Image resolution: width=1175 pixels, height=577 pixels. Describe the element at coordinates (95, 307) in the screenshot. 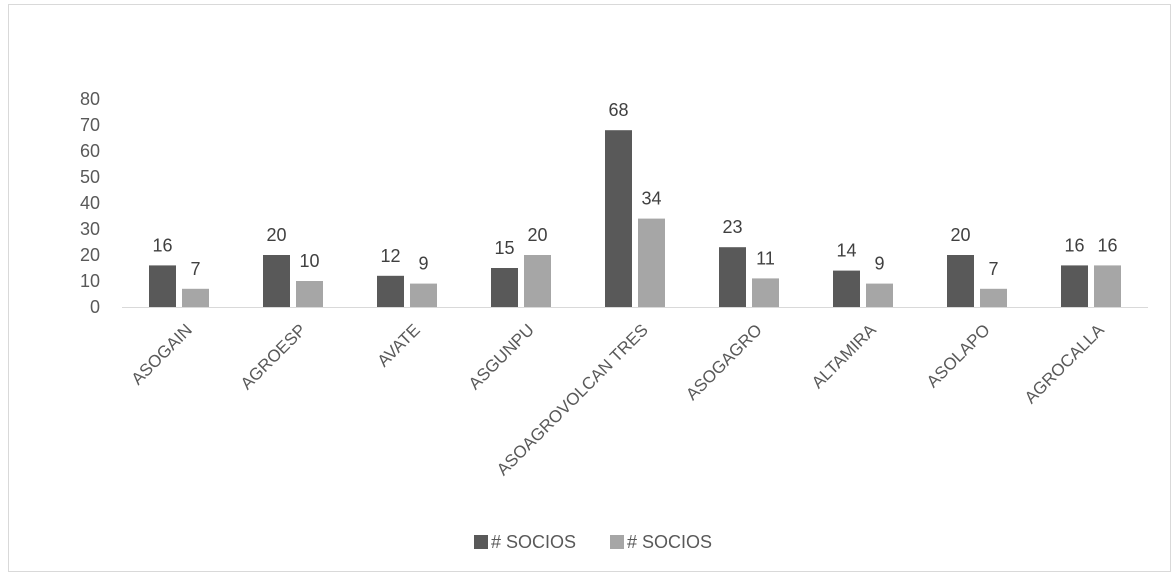

I see `y-tick-label: 0` at that location.